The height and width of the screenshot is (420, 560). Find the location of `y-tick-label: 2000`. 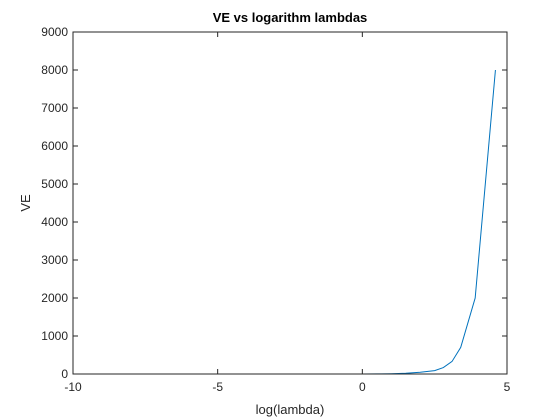

y-tick-label: 2000 is located at coordinates (54, 298).